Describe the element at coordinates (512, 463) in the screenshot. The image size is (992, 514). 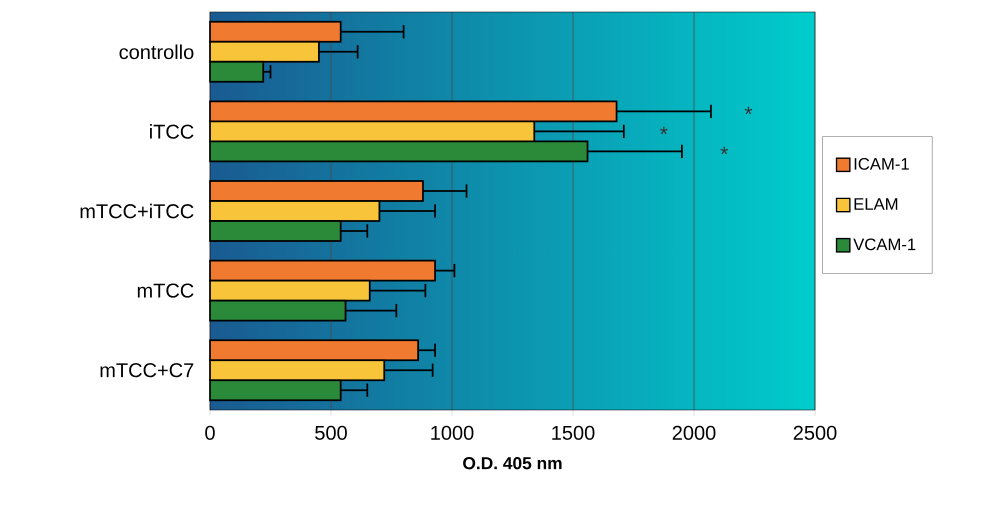
I see `x-axis-title: O.D. 405 nm` at that location.